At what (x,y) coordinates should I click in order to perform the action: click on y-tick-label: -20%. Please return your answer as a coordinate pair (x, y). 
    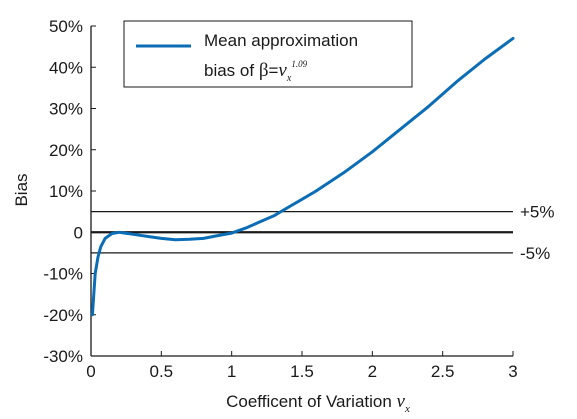
    Looking at the image, I should click on (63, 315).